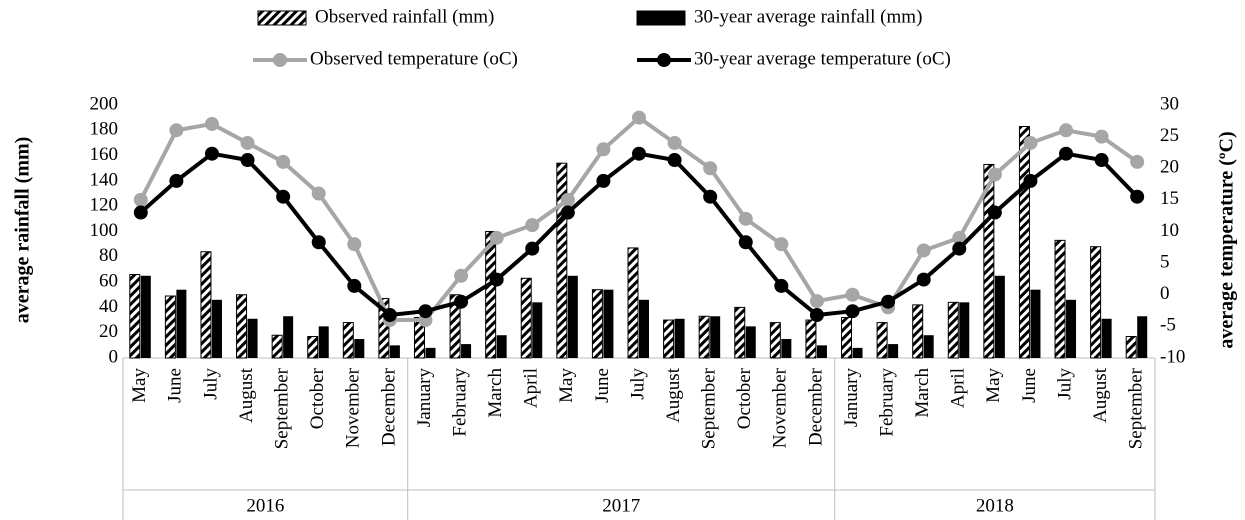 This screenshot has height=520, width=1245. I want to click on x-tick-label: February, so click(886, 402).